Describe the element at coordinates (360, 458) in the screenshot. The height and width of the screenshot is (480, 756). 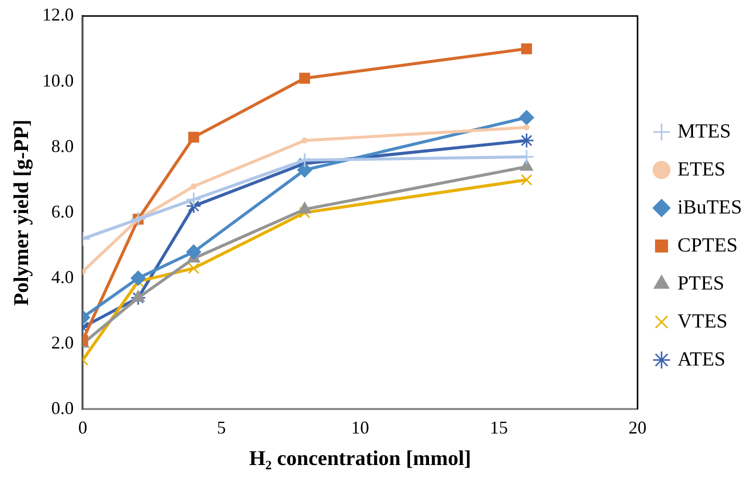
I see `x-axis-title: H₂ concentration [mmol]` at that location.